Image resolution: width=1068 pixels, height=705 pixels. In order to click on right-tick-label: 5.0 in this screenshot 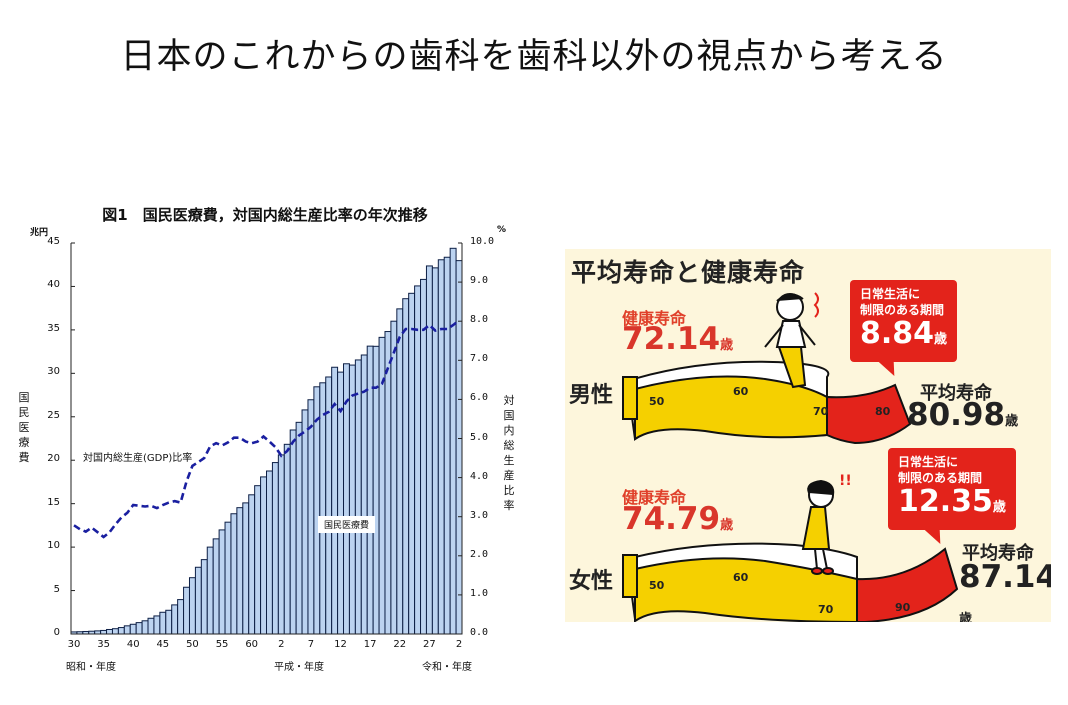, I will do `click(479, 437)`.